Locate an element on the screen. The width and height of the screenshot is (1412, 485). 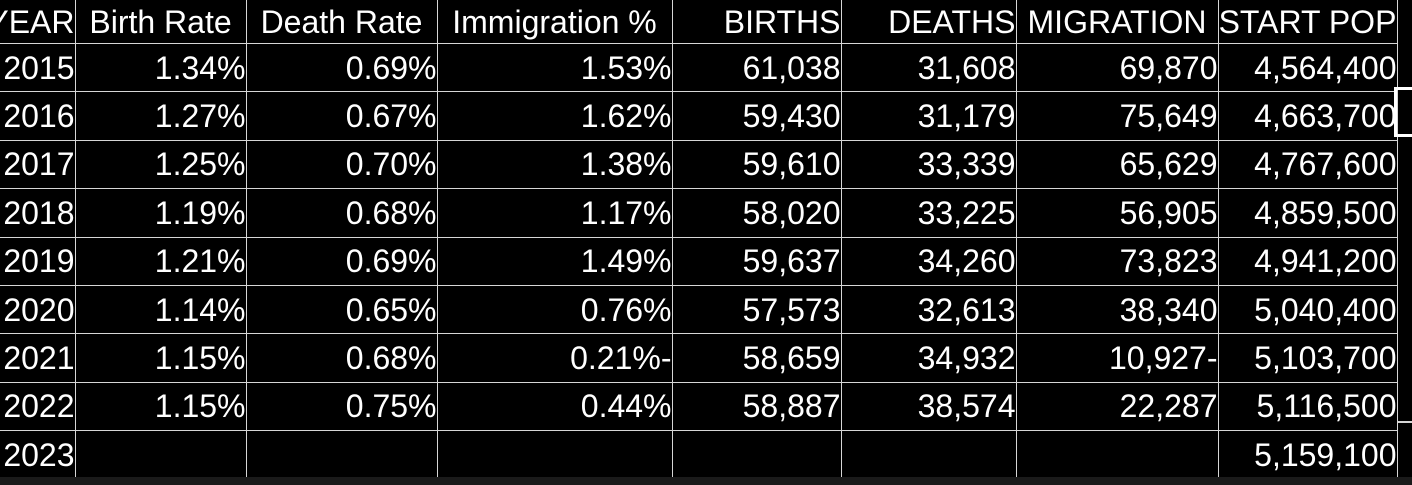
cell-year: 2015 is located at coordinates (38, 68).